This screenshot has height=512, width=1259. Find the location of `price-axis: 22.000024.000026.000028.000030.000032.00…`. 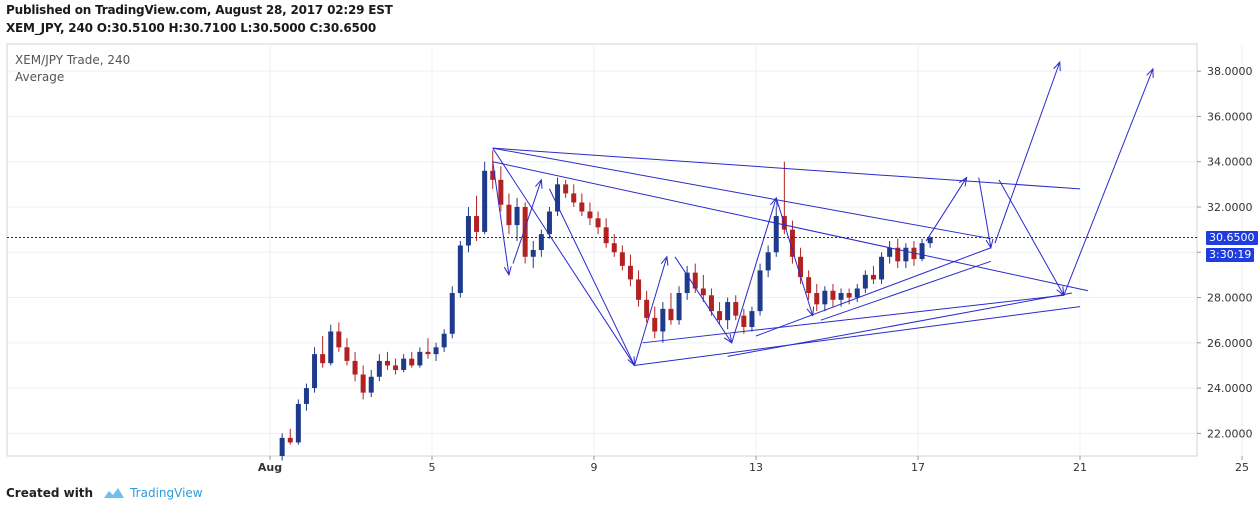

price-axis: 22.000024.000026.000028.000030.000032.00… is located at coordinates (1225, 252).